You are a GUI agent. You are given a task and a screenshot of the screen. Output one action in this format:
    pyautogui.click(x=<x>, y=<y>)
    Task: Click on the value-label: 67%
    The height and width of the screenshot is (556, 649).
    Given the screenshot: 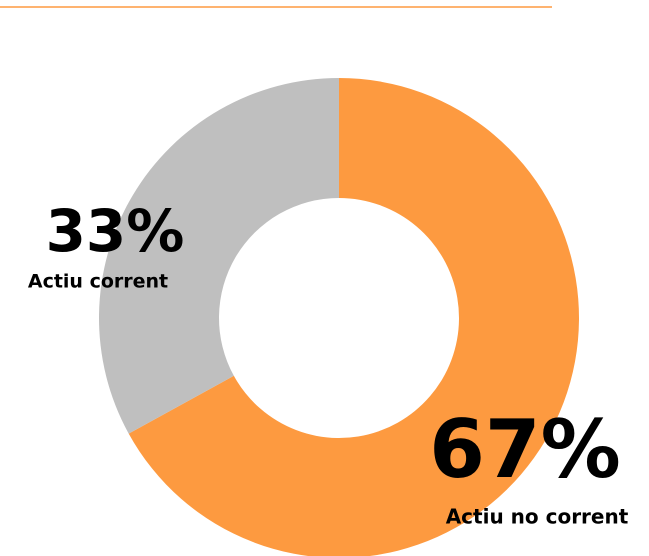 What is the action you would take?
    pyautogui.click(x=524, y=449)
    